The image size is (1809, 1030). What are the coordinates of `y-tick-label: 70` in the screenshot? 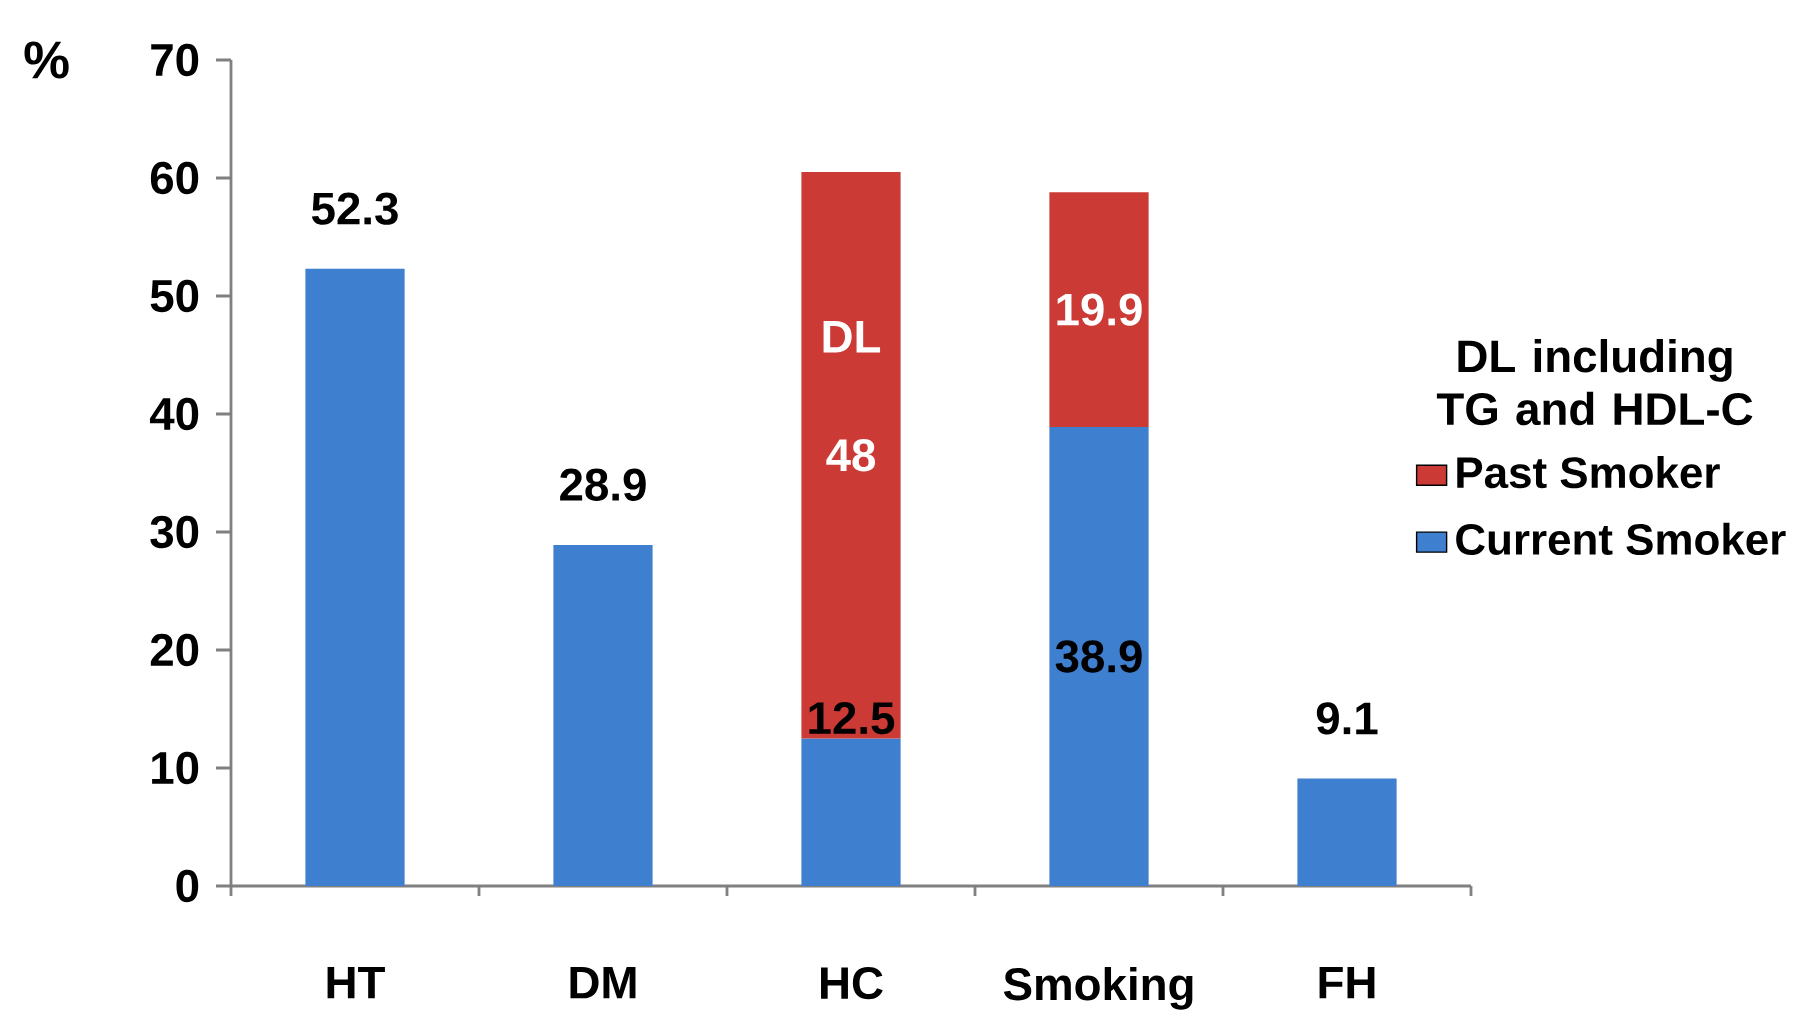 It's located at (175, 60).